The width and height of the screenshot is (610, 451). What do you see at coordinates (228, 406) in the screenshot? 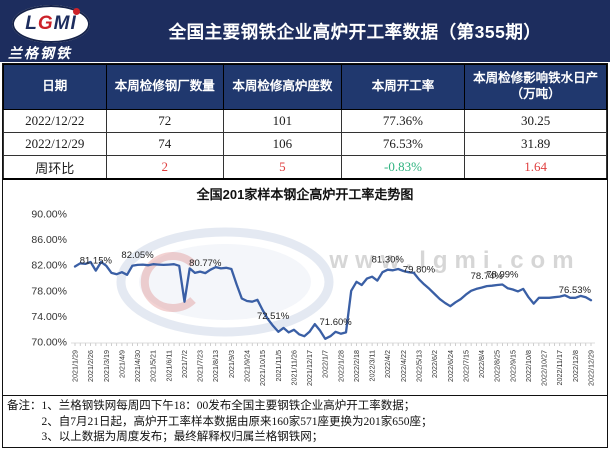
I see `footnote-line: 1、兰格钢铁网每周四下午18：00发布全国主要钢铁企业高炉开工率数据；` at bounding box center [228, 406].